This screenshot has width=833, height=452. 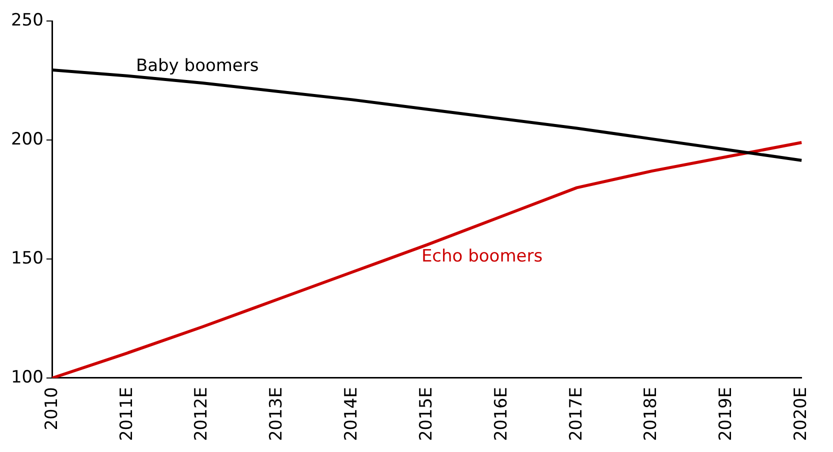 I want to click on y-tick-label: 200, so click(x=27, y=140).